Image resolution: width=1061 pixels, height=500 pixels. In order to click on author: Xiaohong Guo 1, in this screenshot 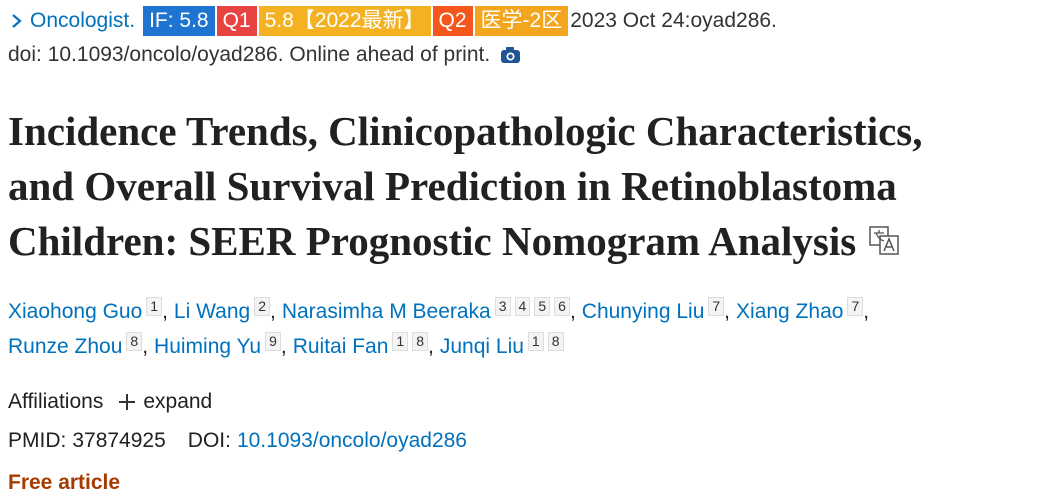, I will do `click(91, 310)`.